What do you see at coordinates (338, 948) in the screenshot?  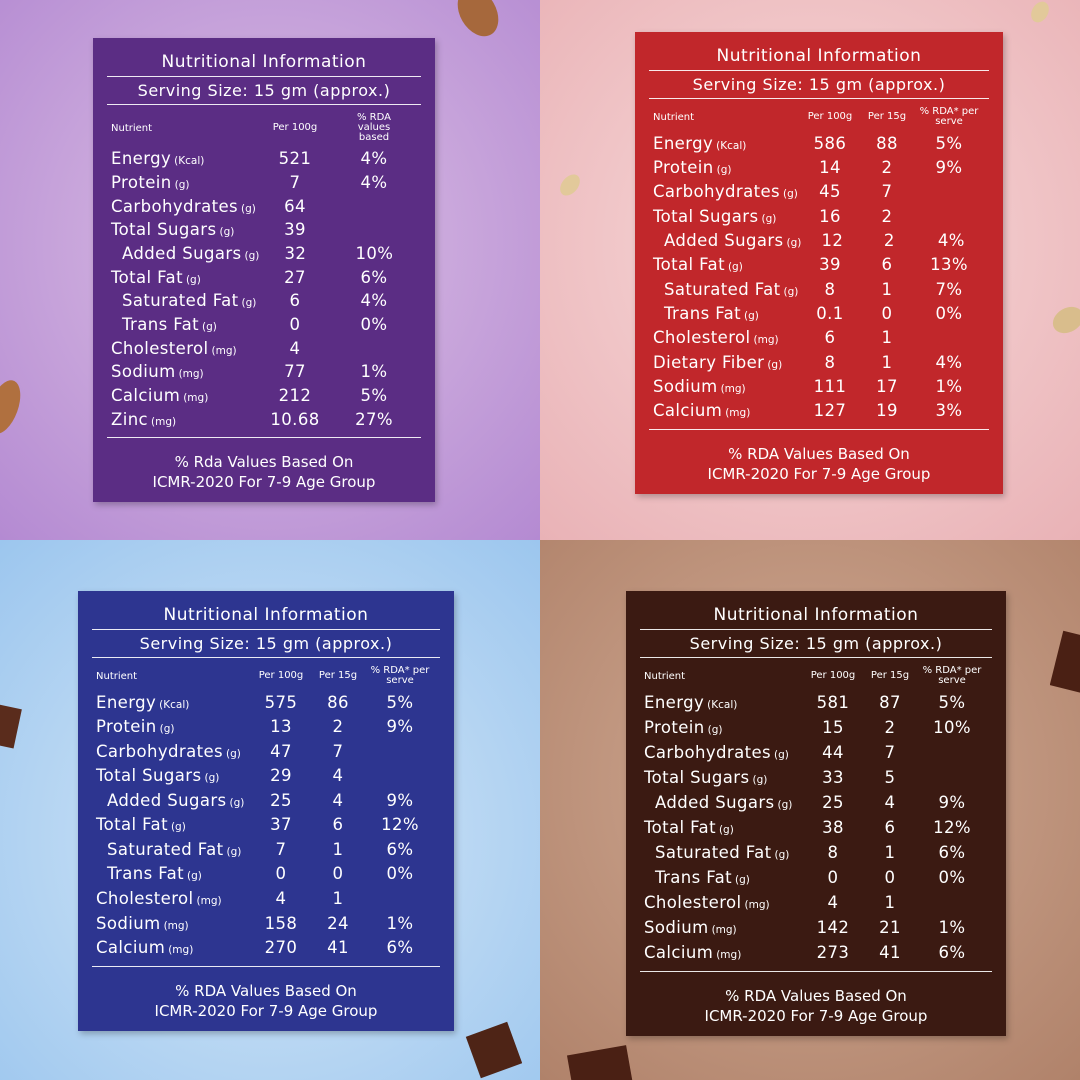 I see `nutrient-value: 41` at bounding box center [338, 948].